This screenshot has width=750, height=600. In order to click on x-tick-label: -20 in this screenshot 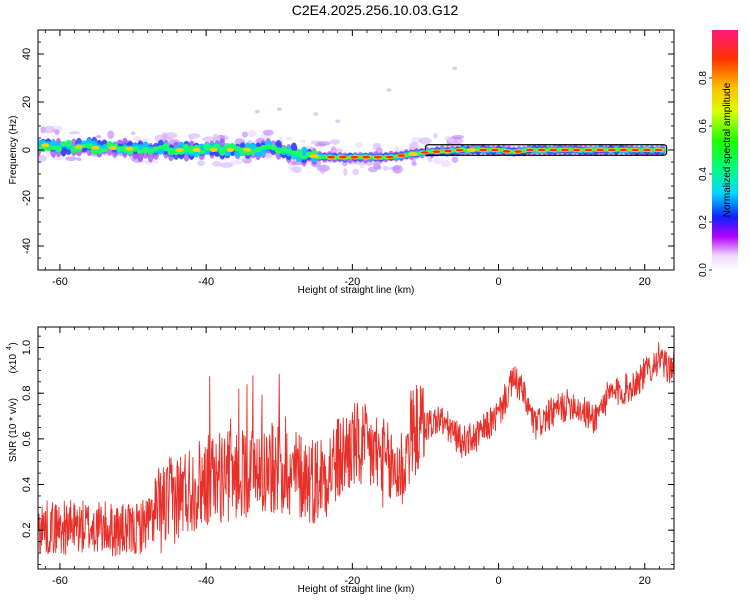, I will do `click(352, 282)`.